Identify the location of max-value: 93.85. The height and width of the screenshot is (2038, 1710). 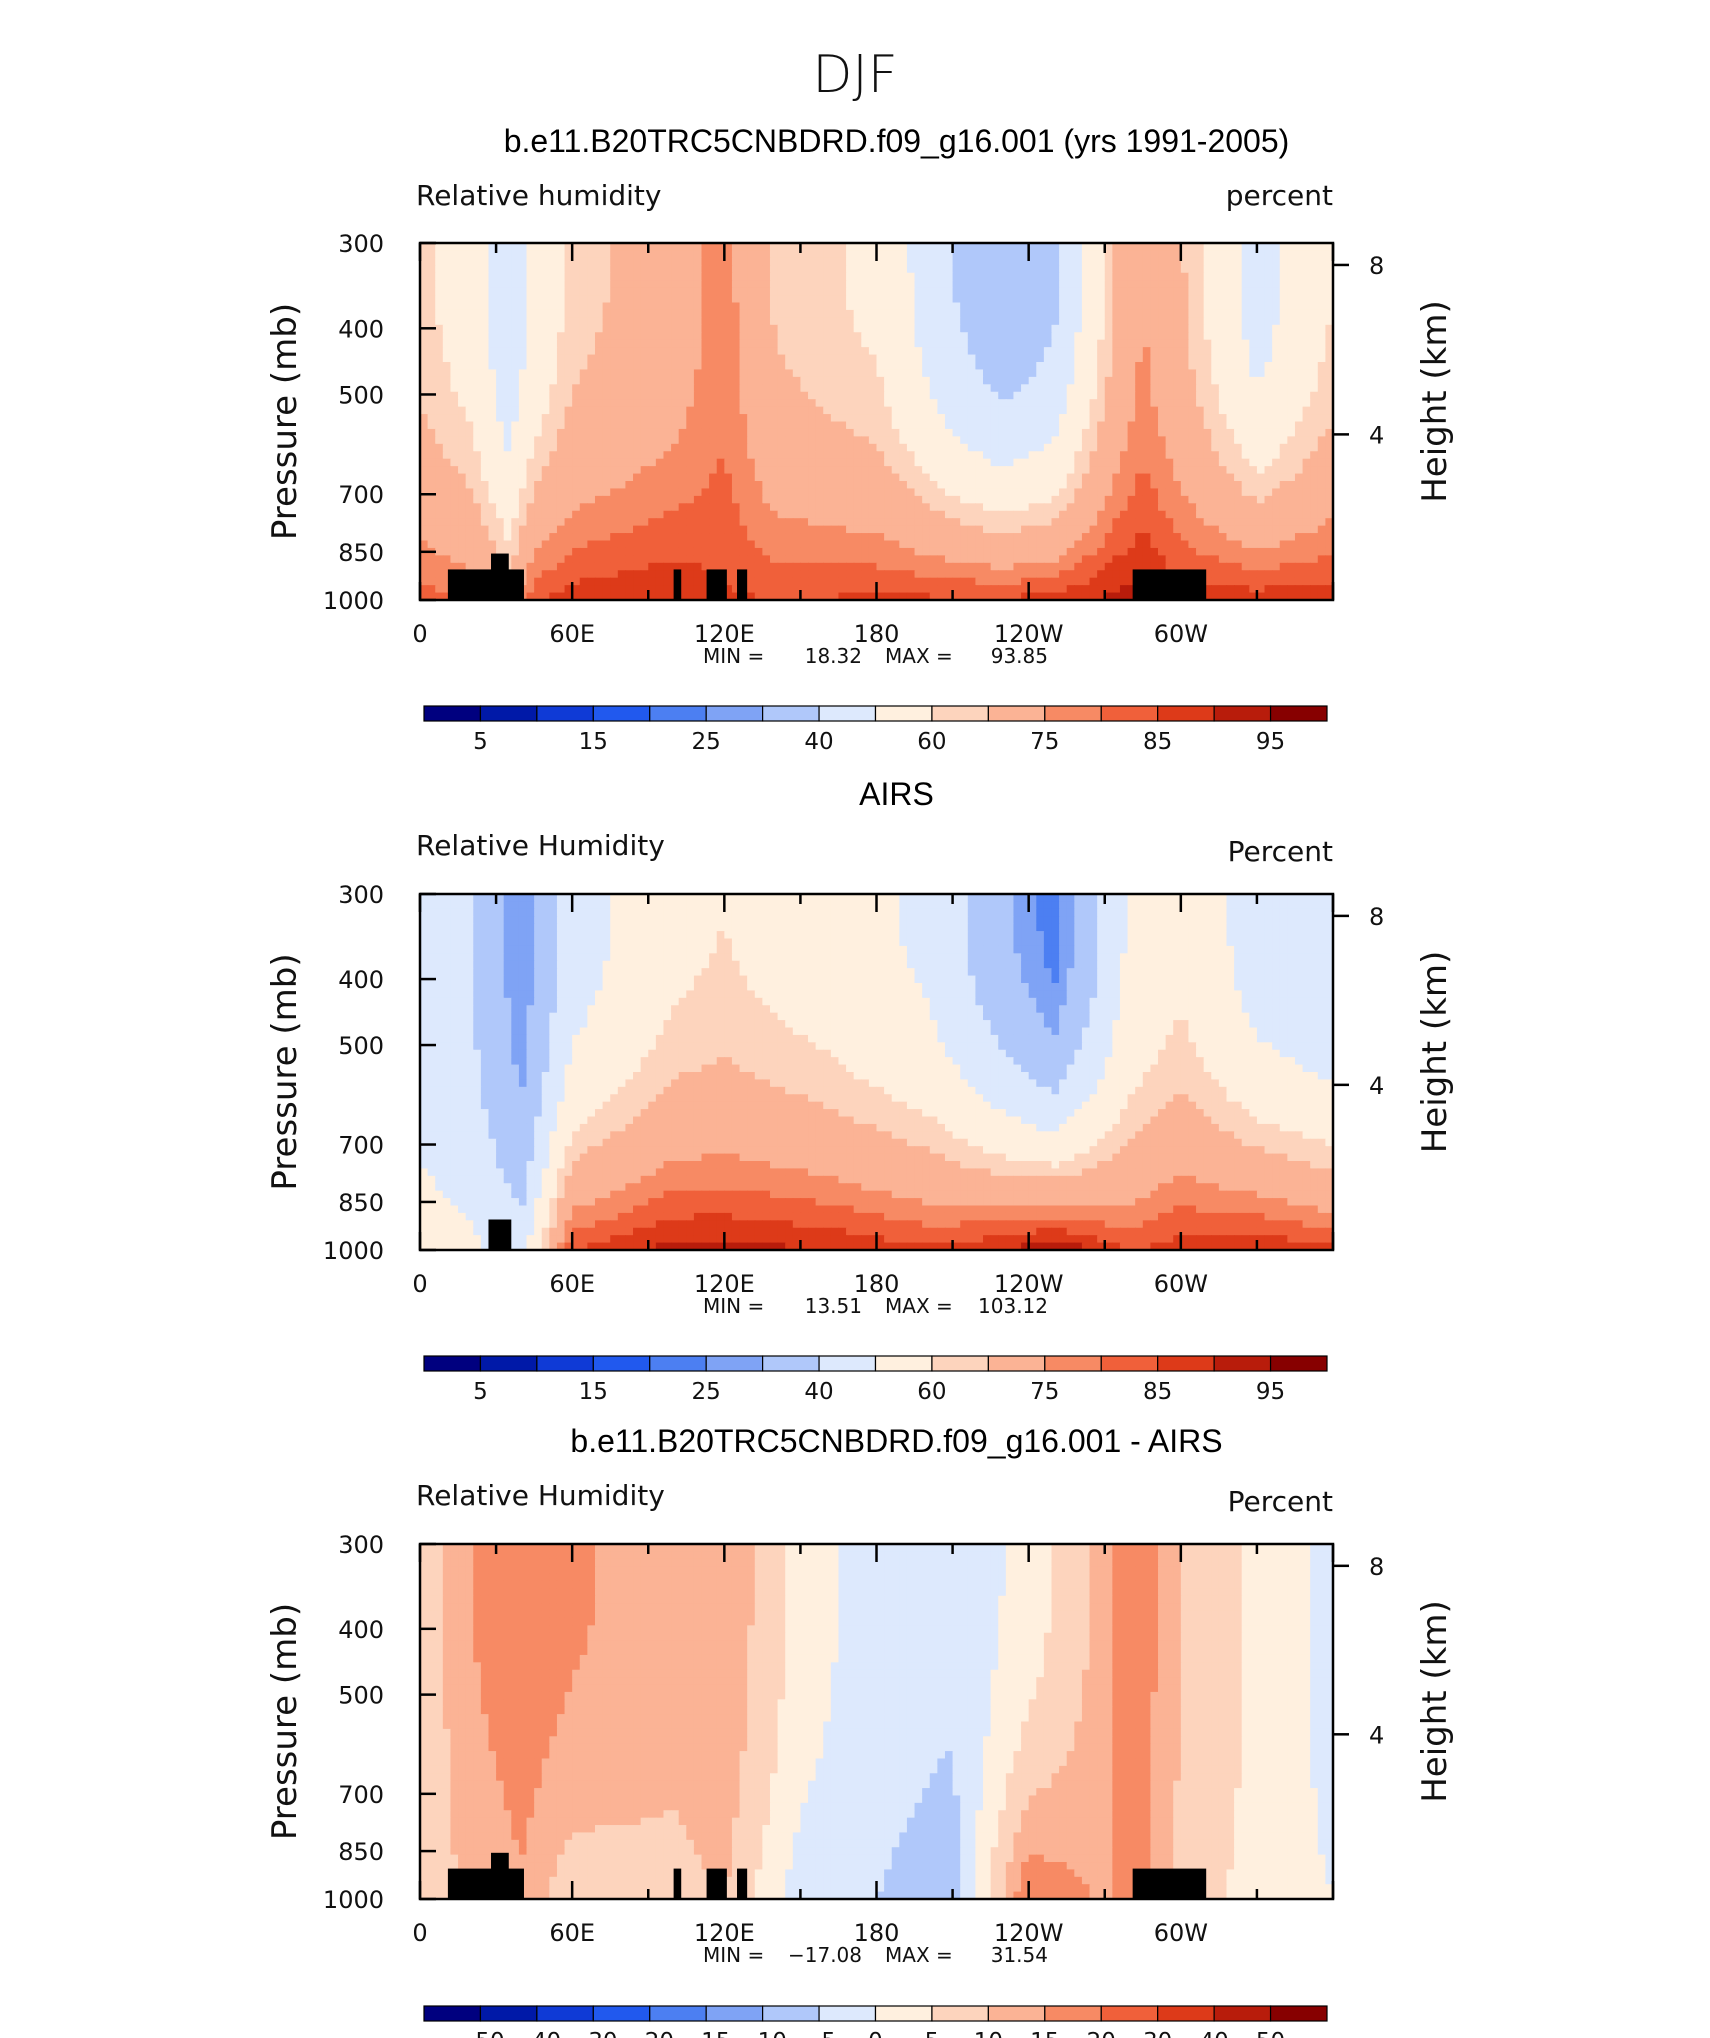
(1019, 656).